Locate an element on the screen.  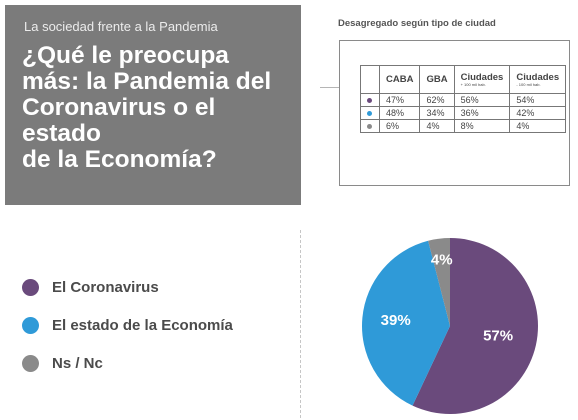
column-header: Ciudades - 100 mil hab. is located at coordinates (538, 79).